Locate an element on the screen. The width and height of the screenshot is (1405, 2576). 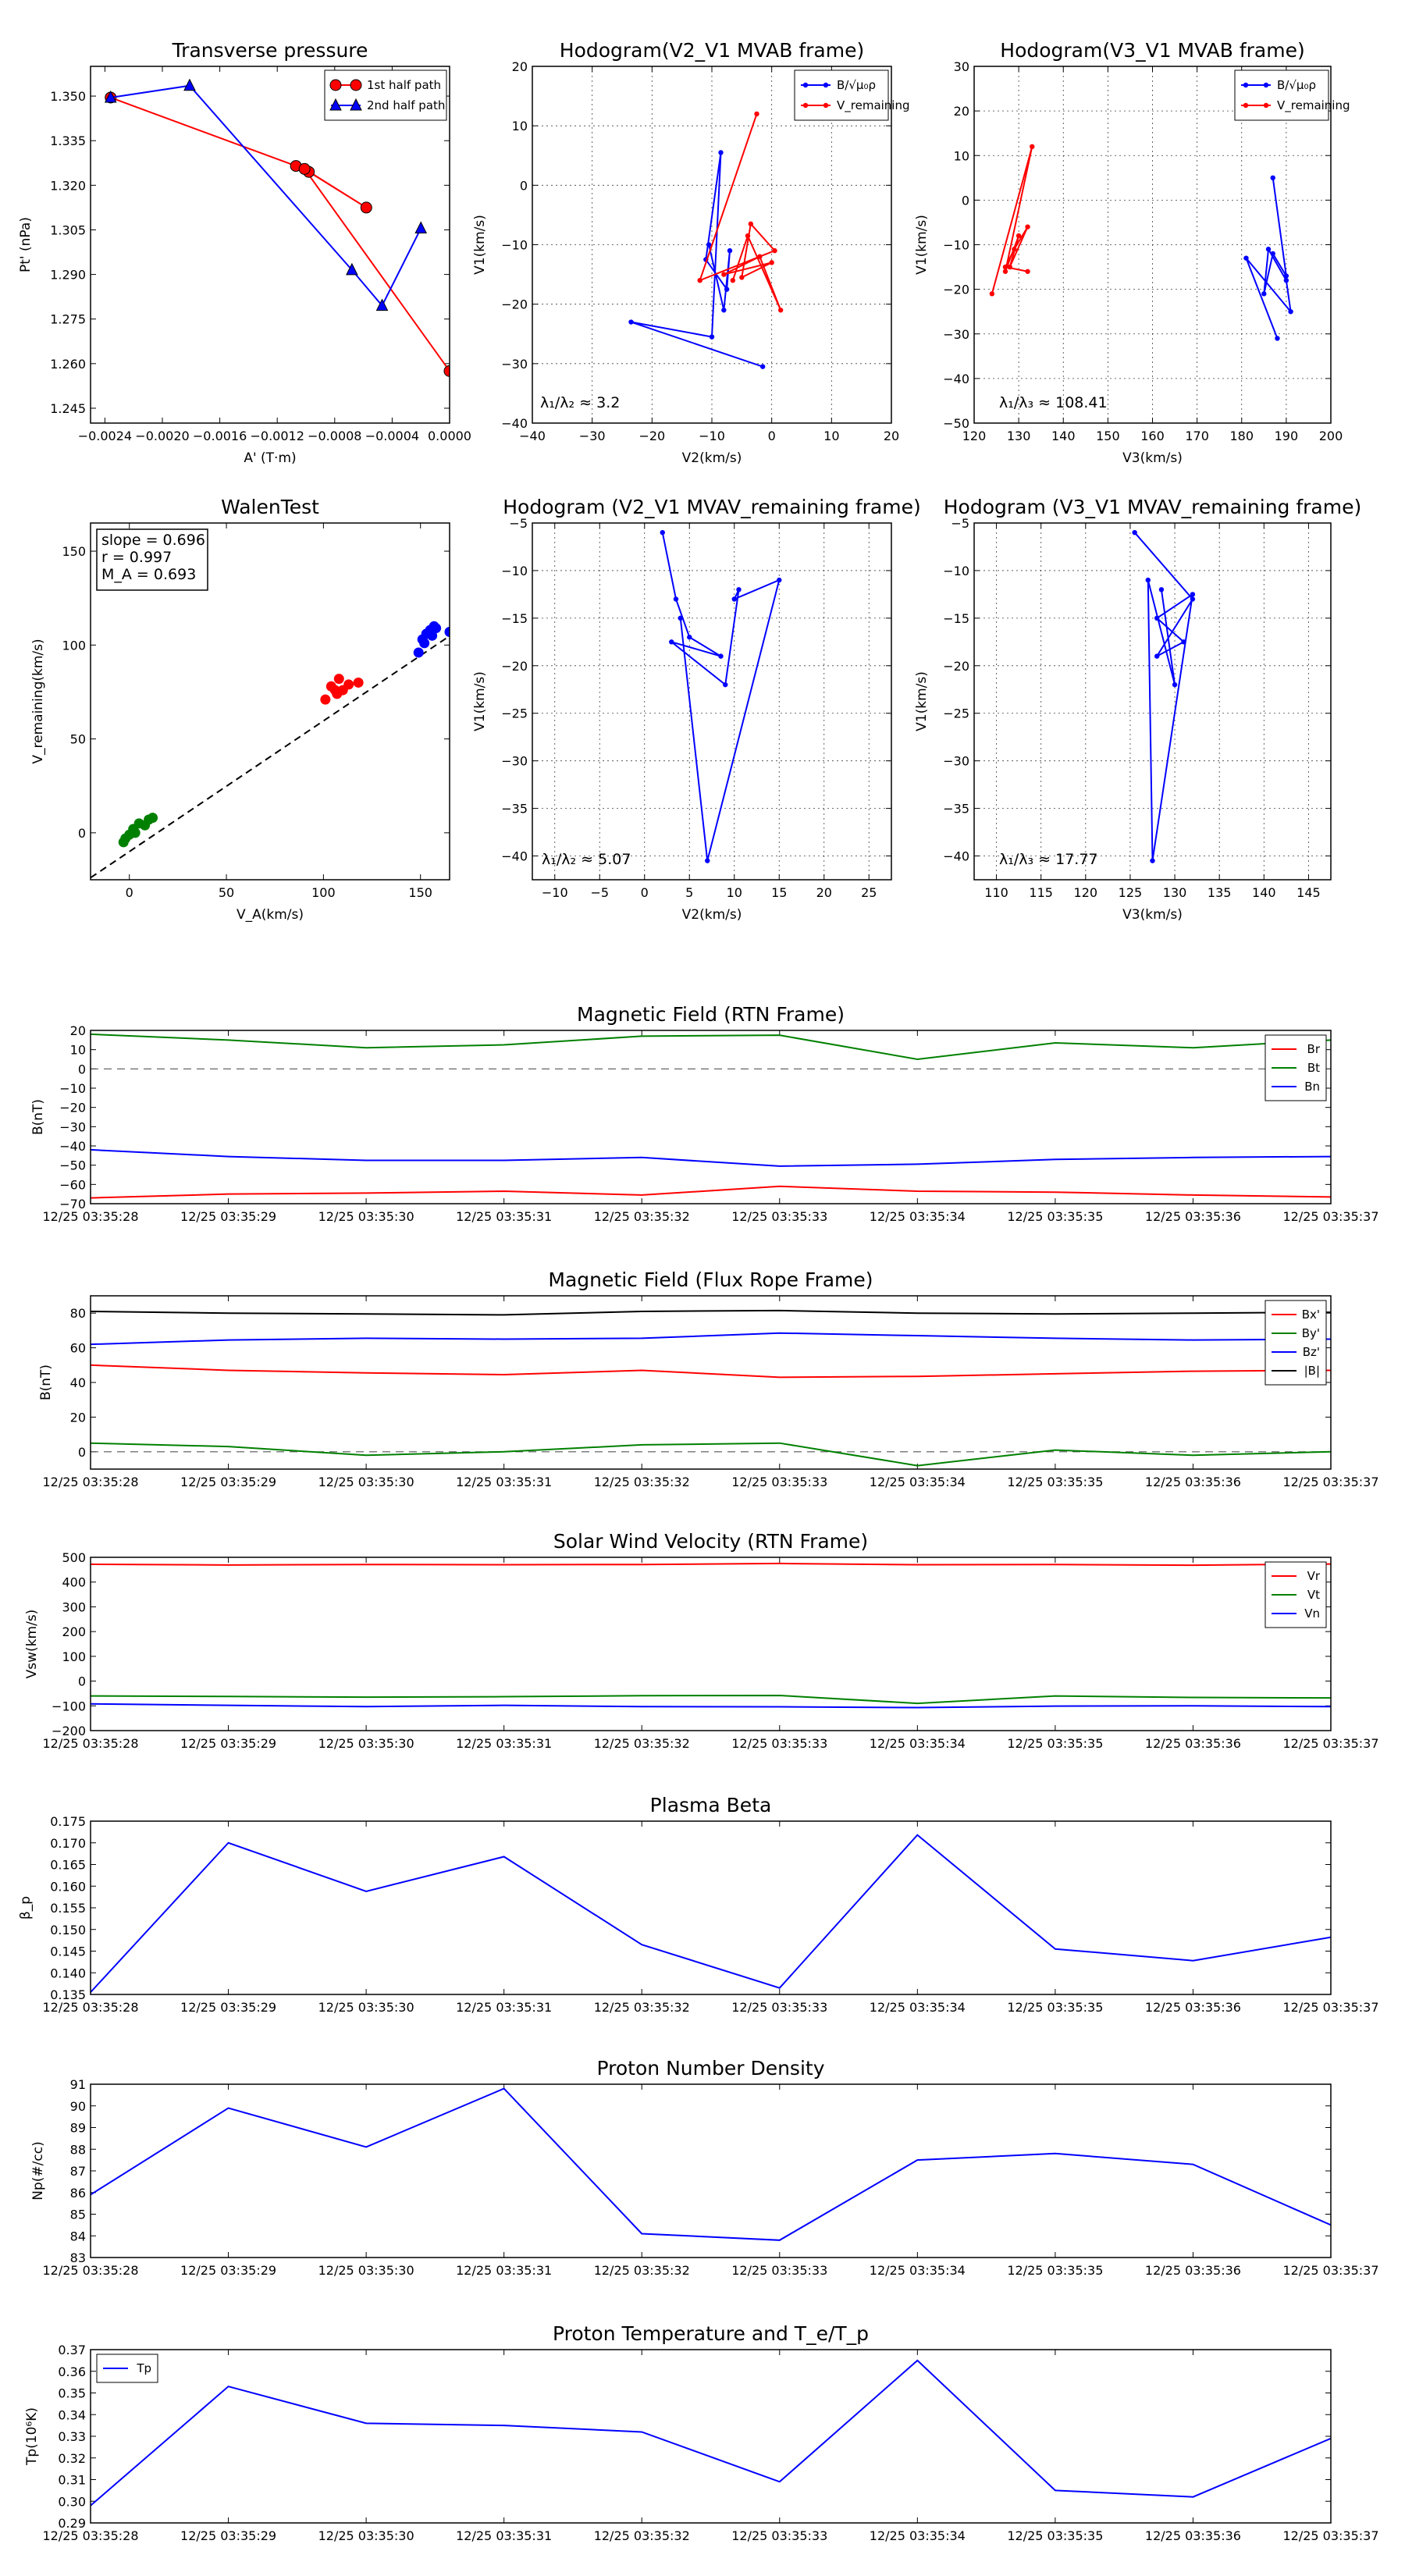
y-tick-label: 0.30 is located at coordinates (72, 2501).